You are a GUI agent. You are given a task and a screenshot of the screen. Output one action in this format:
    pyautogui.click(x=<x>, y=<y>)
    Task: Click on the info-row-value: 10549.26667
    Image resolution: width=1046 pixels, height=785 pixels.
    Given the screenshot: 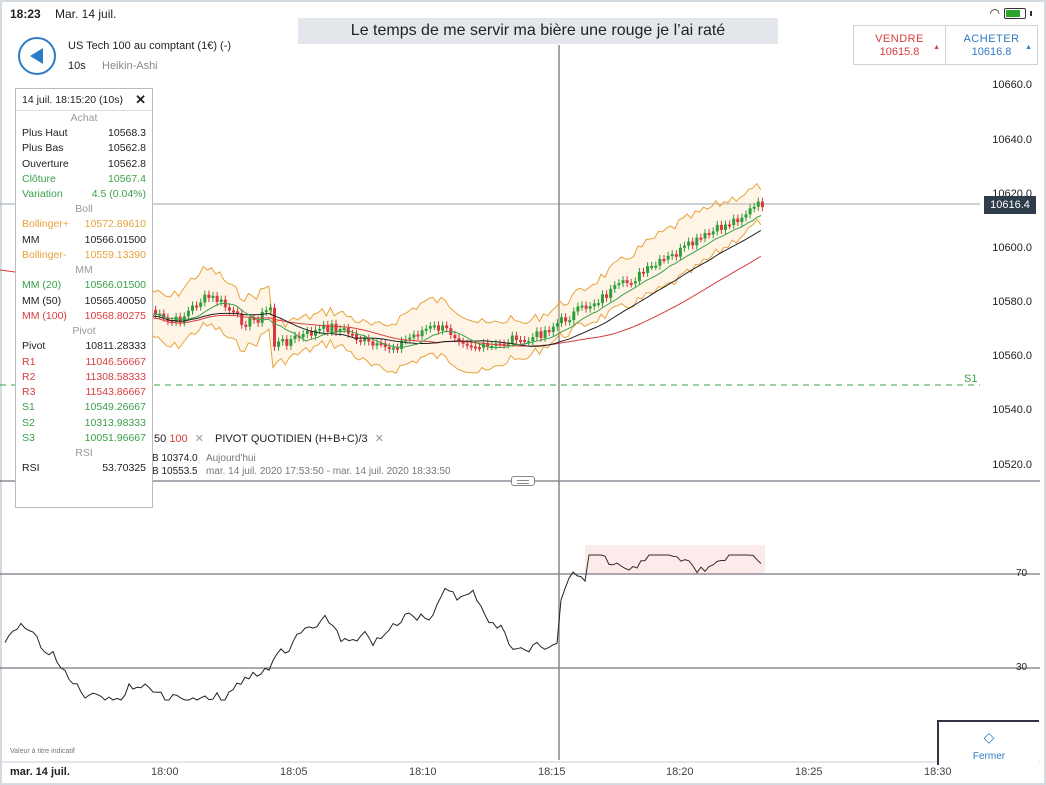 What is the action you would take?
    pyautogui.click(x=115, y=407)
    